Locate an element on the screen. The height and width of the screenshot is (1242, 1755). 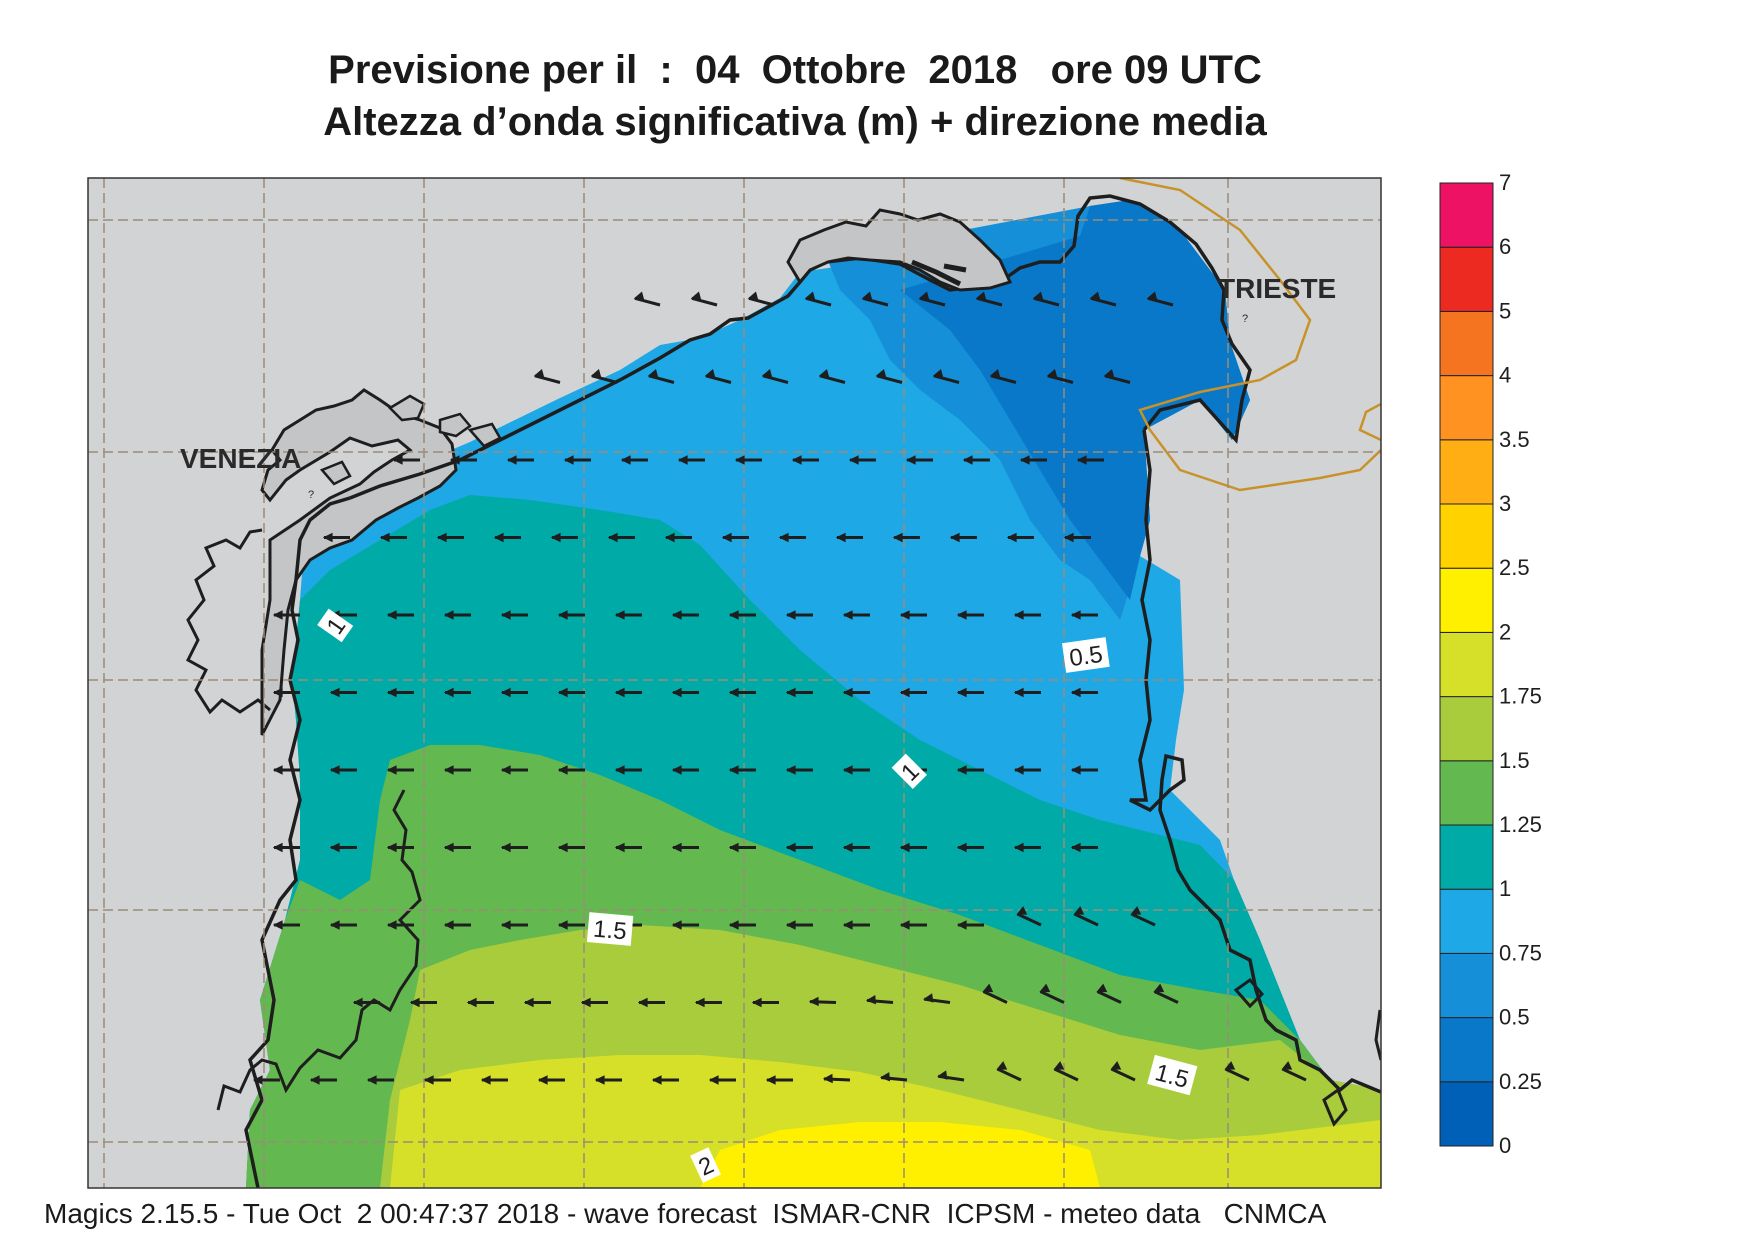
contour-label-1.5-center: 1.5 is located at coordinates (610, 929).